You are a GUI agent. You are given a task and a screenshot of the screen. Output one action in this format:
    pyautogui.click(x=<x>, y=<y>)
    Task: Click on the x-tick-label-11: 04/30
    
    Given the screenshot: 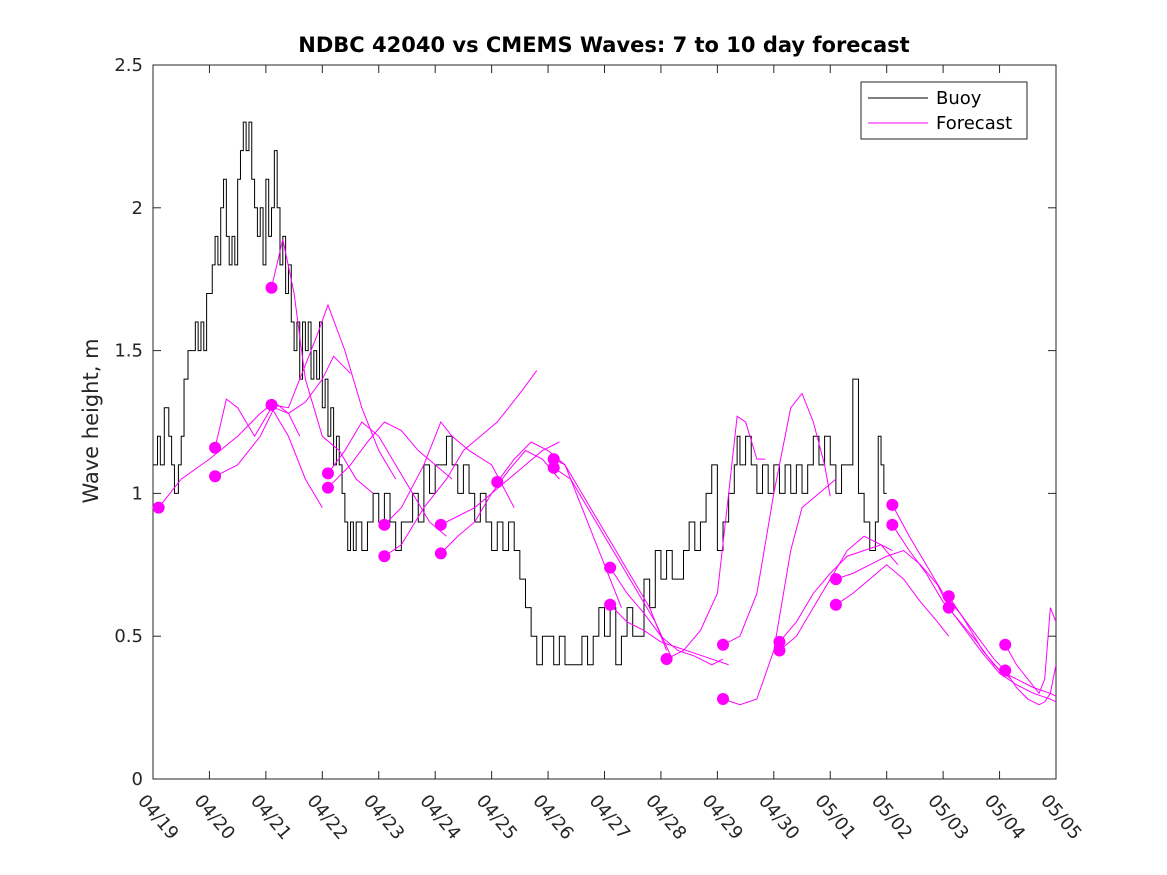 What is the action you would take?
    pyautogui.click(x=778, y=817)
    